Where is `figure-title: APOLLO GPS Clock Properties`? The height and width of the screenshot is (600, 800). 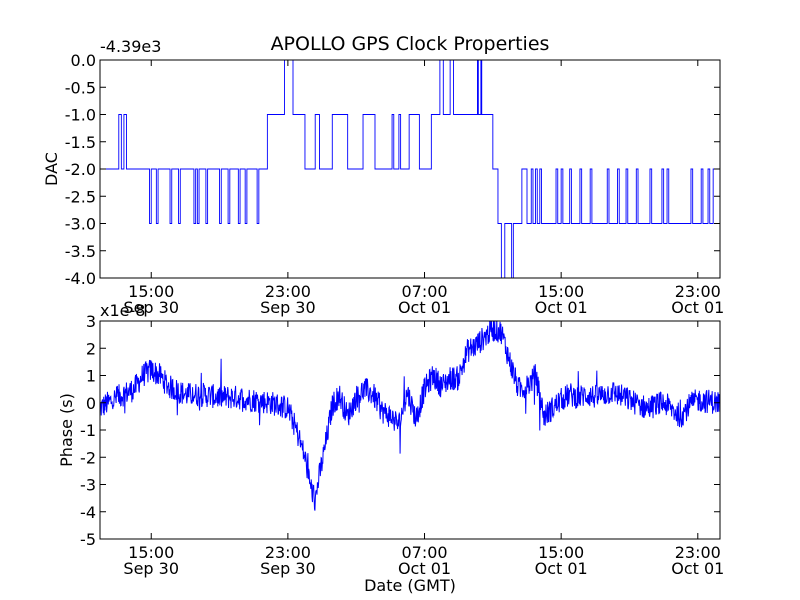
figure-title: APOLLO GPS Clock Properties is located at coordinates (410, 44).